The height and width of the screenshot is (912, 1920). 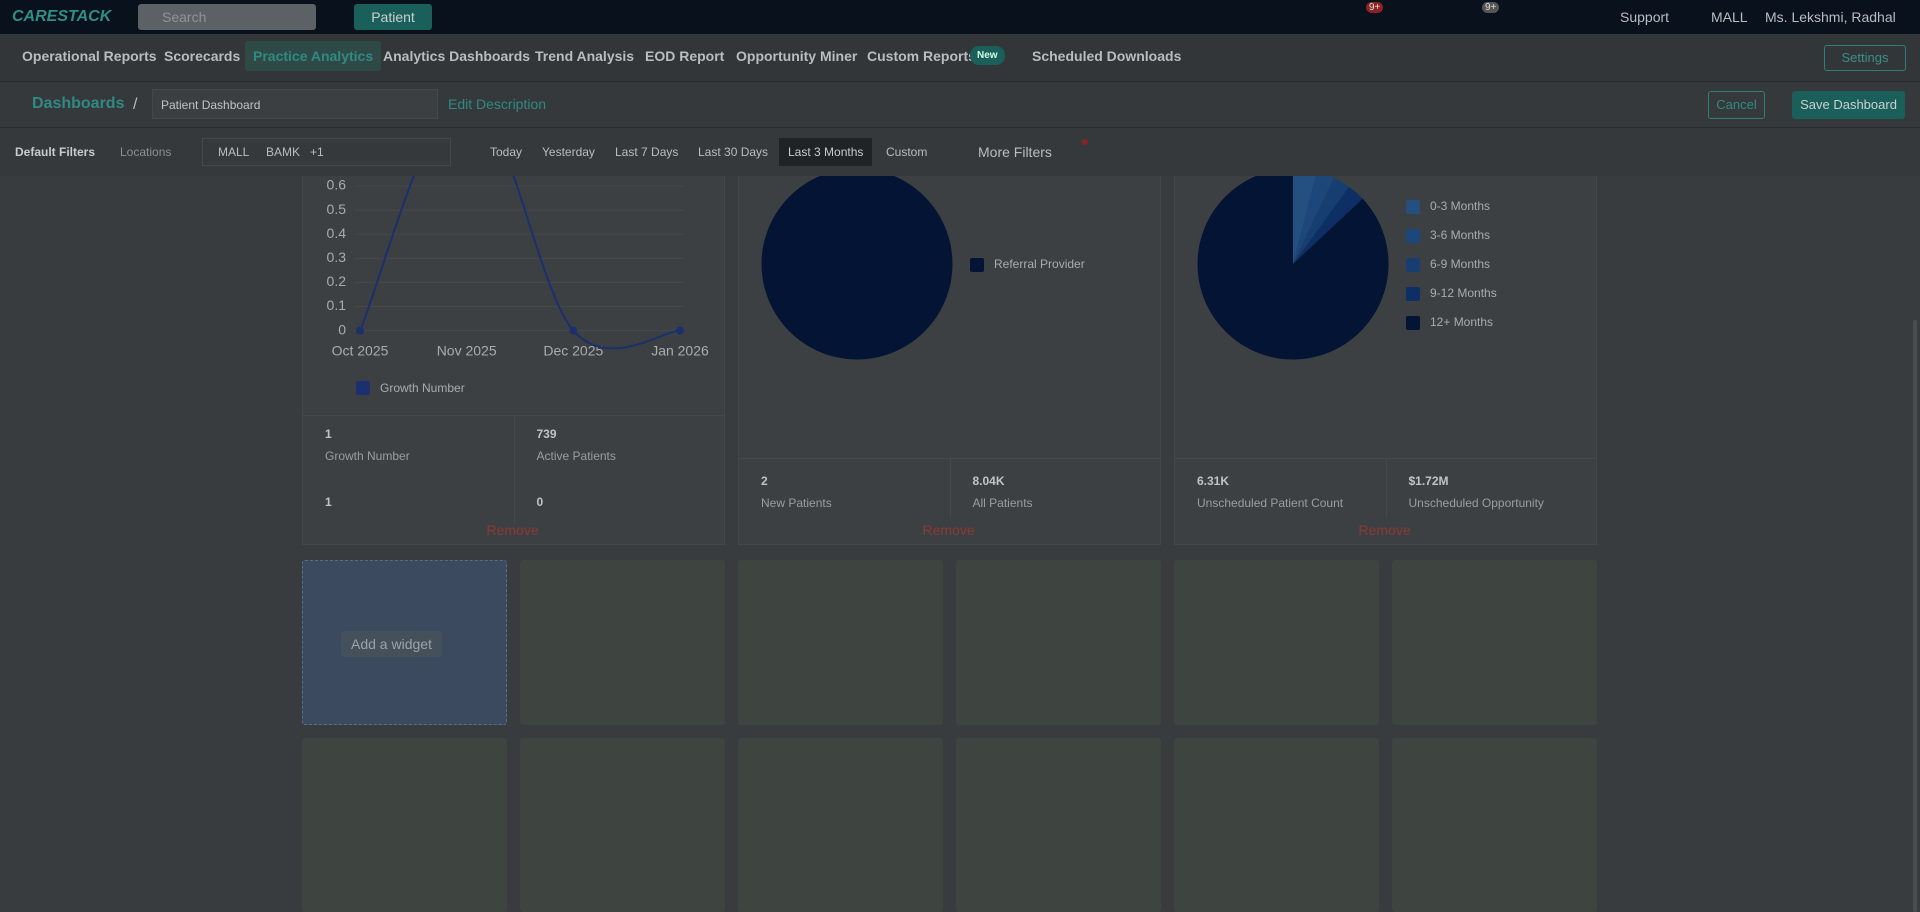 What do you see at coordinates (1085, 142) in the screenshot?
I see `filter-indicator` at bounding box center [1085, 142].